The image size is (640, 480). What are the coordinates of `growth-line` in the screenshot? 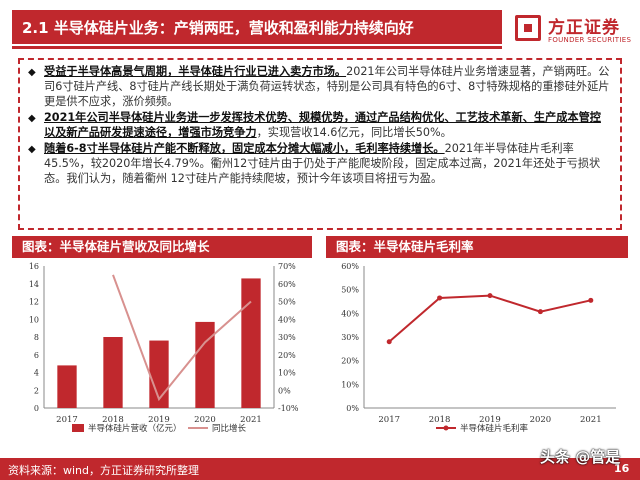 It's located at (182, 338).